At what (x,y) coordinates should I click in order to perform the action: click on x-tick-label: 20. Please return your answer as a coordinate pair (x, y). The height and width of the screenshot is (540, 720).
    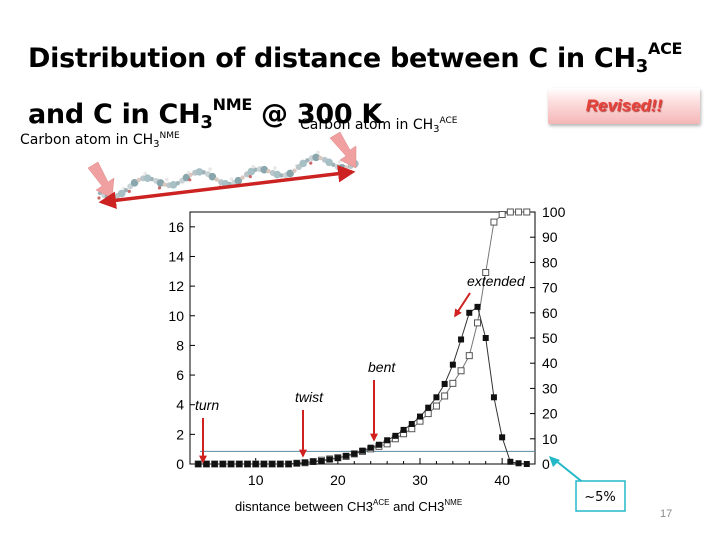
    Looking at the image, I should click on (338, 480).